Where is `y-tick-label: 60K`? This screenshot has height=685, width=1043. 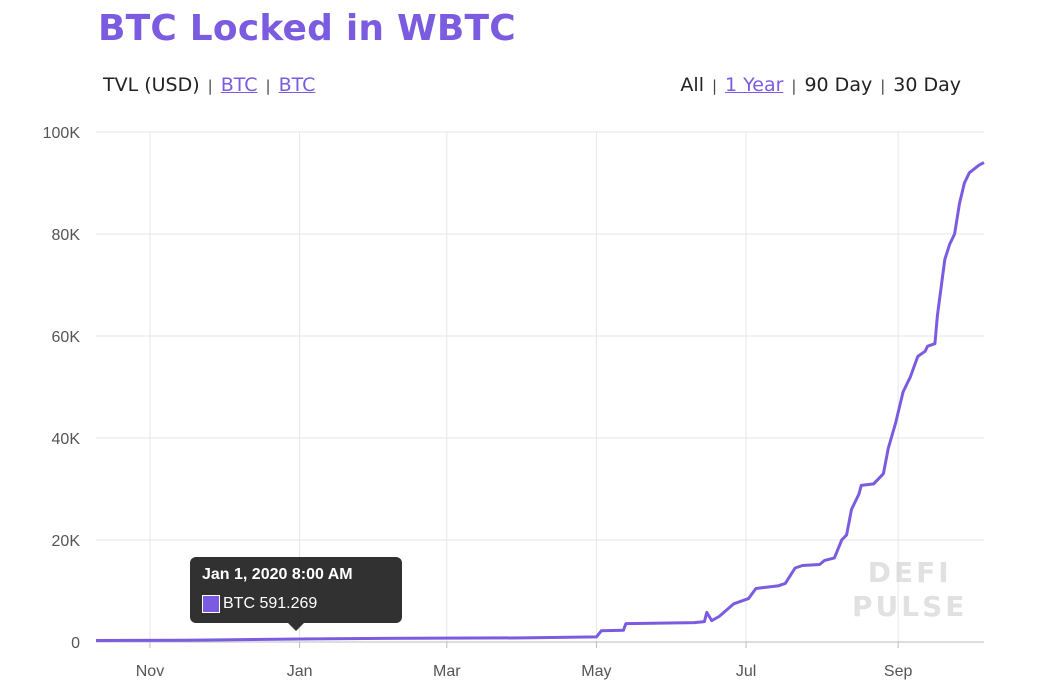
y-tick-label: 60K is located at coordinates (66, 337).